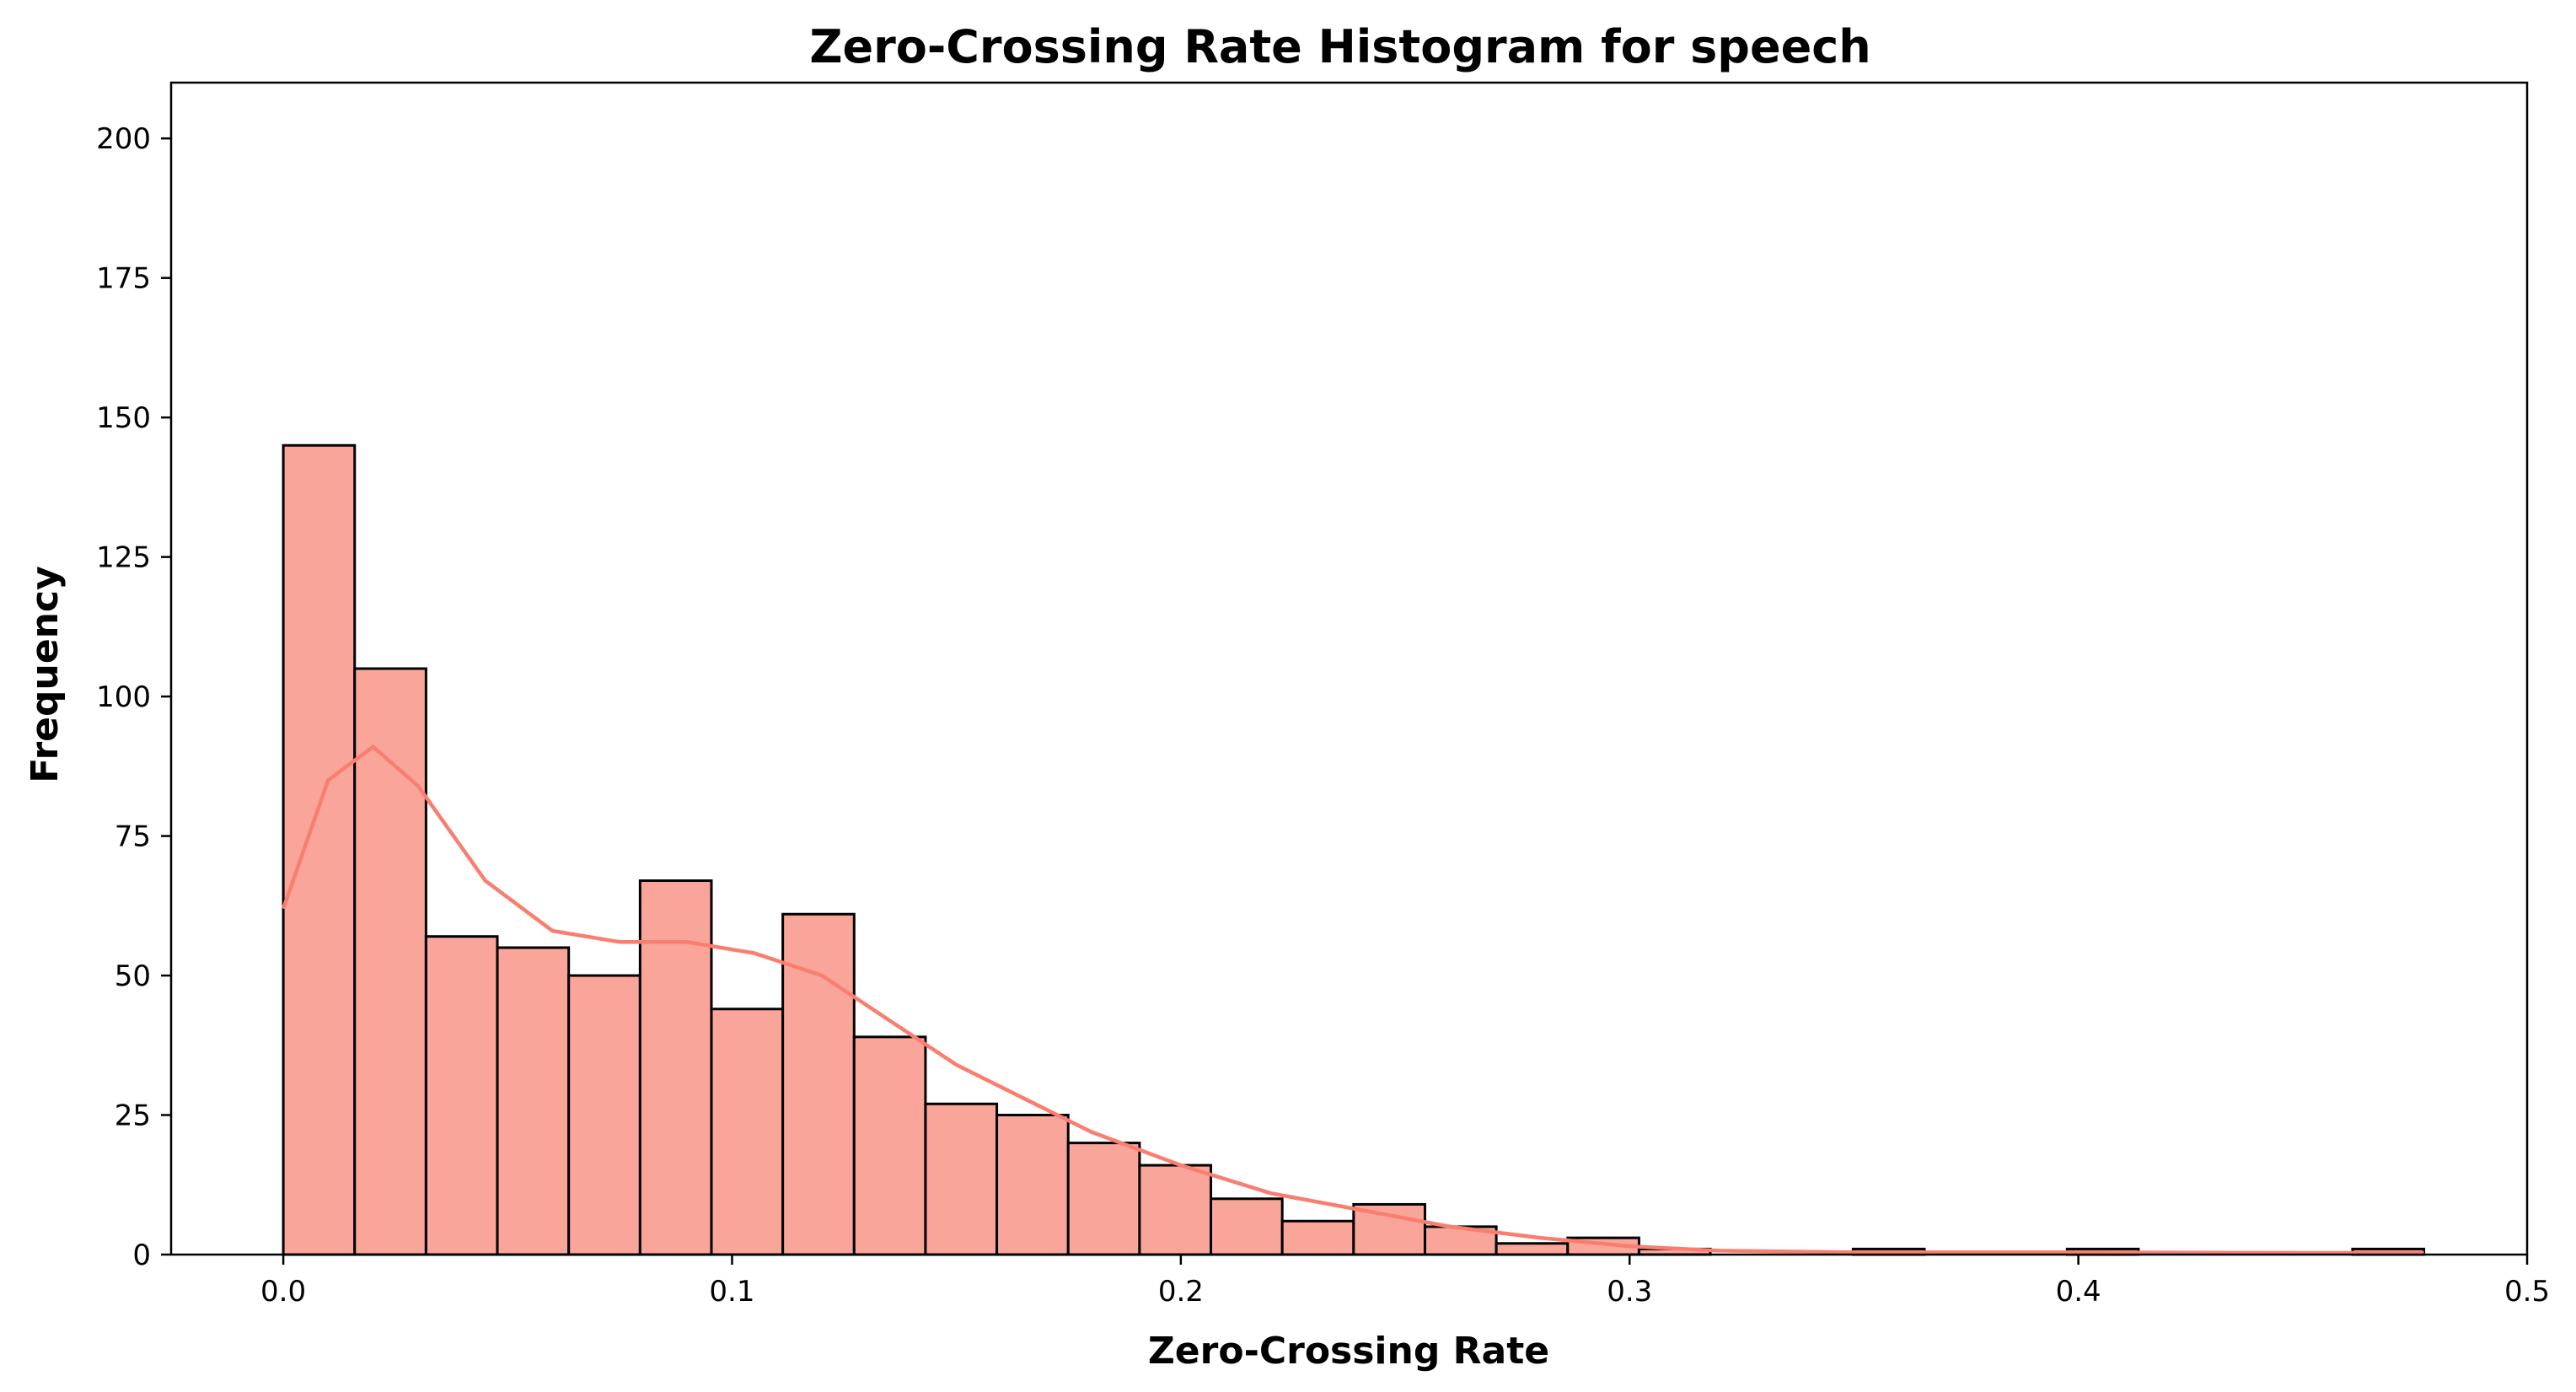 This screenshot has width=2576, height=1392. Describe the element at coordinates (731, 1292) in the screenshot. I see `x-tick-label: 0.1` at that location.